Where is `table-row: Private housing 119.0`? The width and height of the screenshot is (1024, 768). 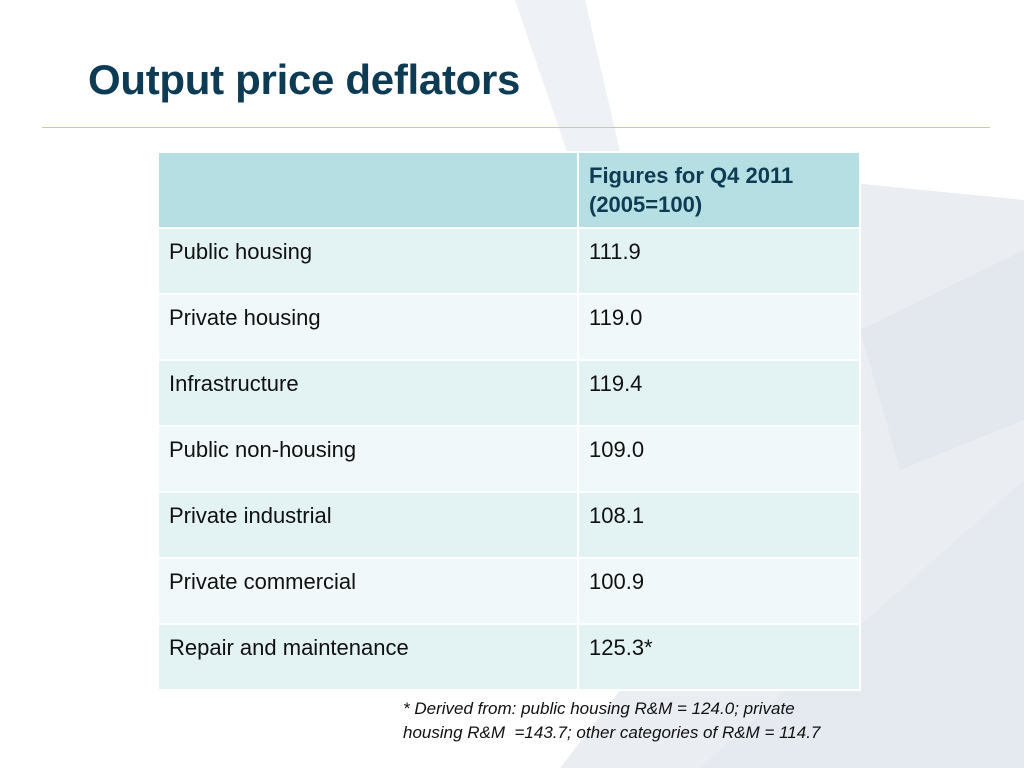 table-row: Private housing 119.0 is located at coordinates (509, 327).